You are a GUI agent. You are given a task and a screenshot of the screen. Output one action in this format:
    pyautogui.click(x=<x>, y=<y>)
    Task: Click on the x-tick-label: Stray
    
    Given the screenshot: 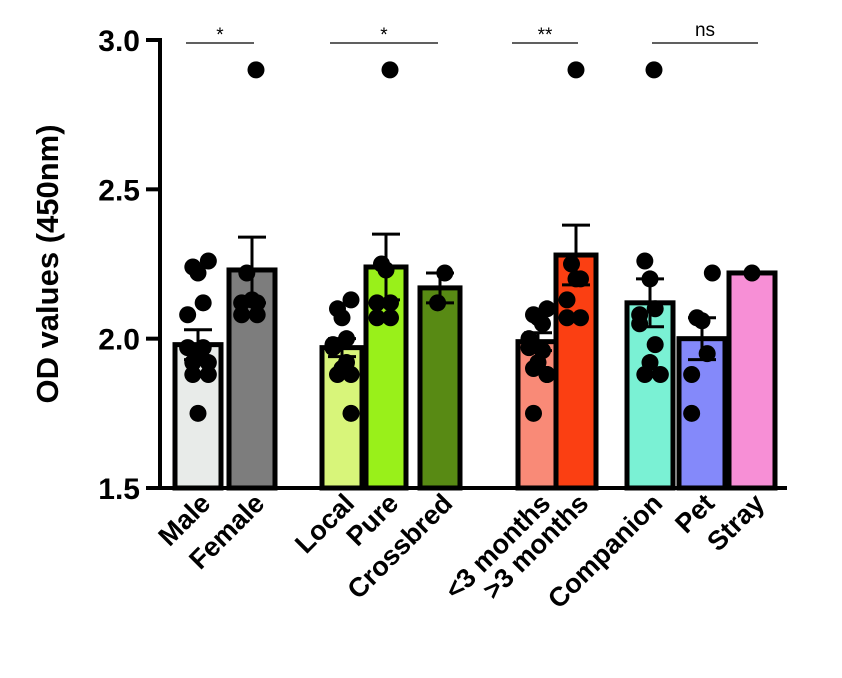 What is the action you would take?
    pyautogui.click(x=735, y=522)
    